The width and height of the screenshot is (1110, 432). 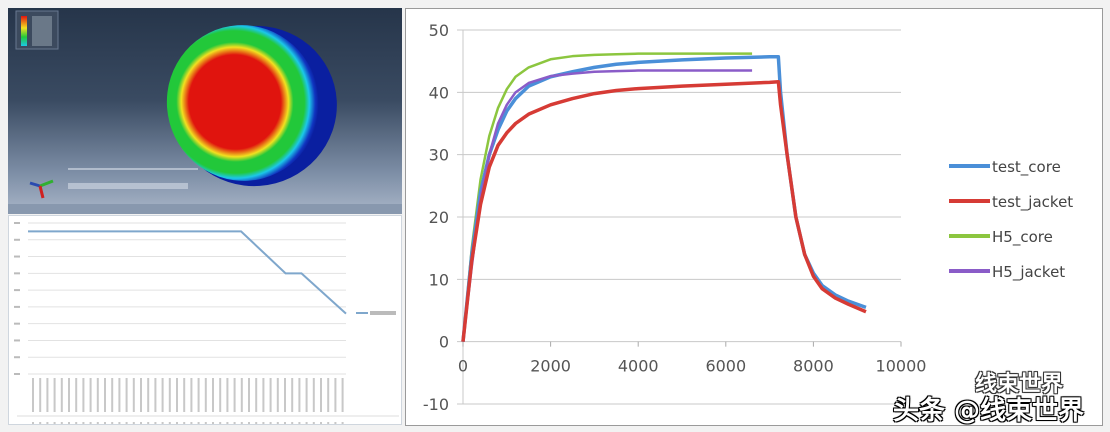 What do you see at coordinates (638, 366) in the screenshot?
I see `x-tick-label: 4000` at bounding box center [638, 366].